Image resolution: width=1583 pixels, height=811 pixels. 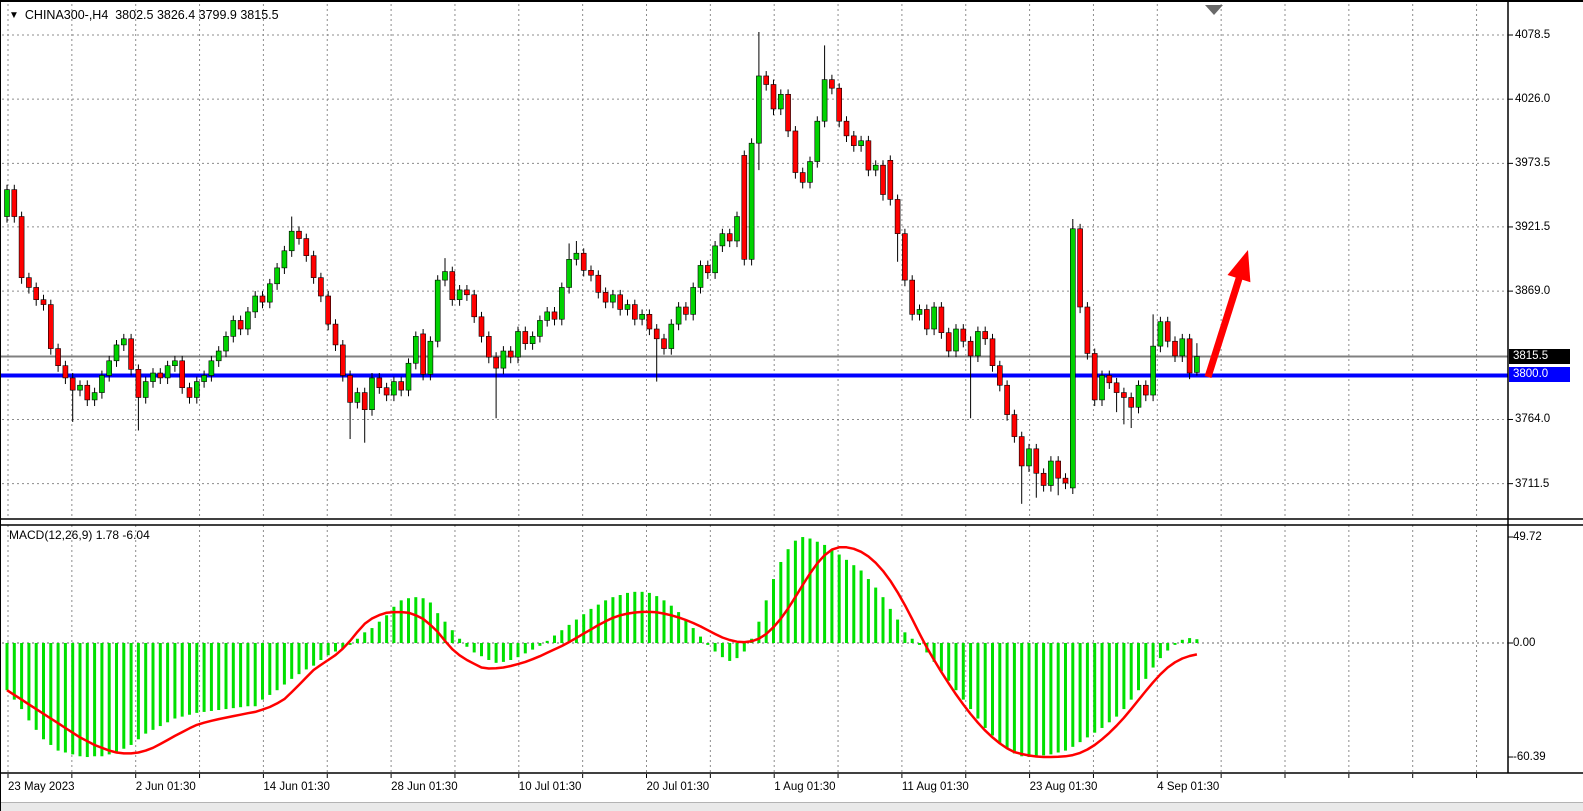 I want to click on time-axis-label: 1 Aug 01:30, so click(x=805, y=787).